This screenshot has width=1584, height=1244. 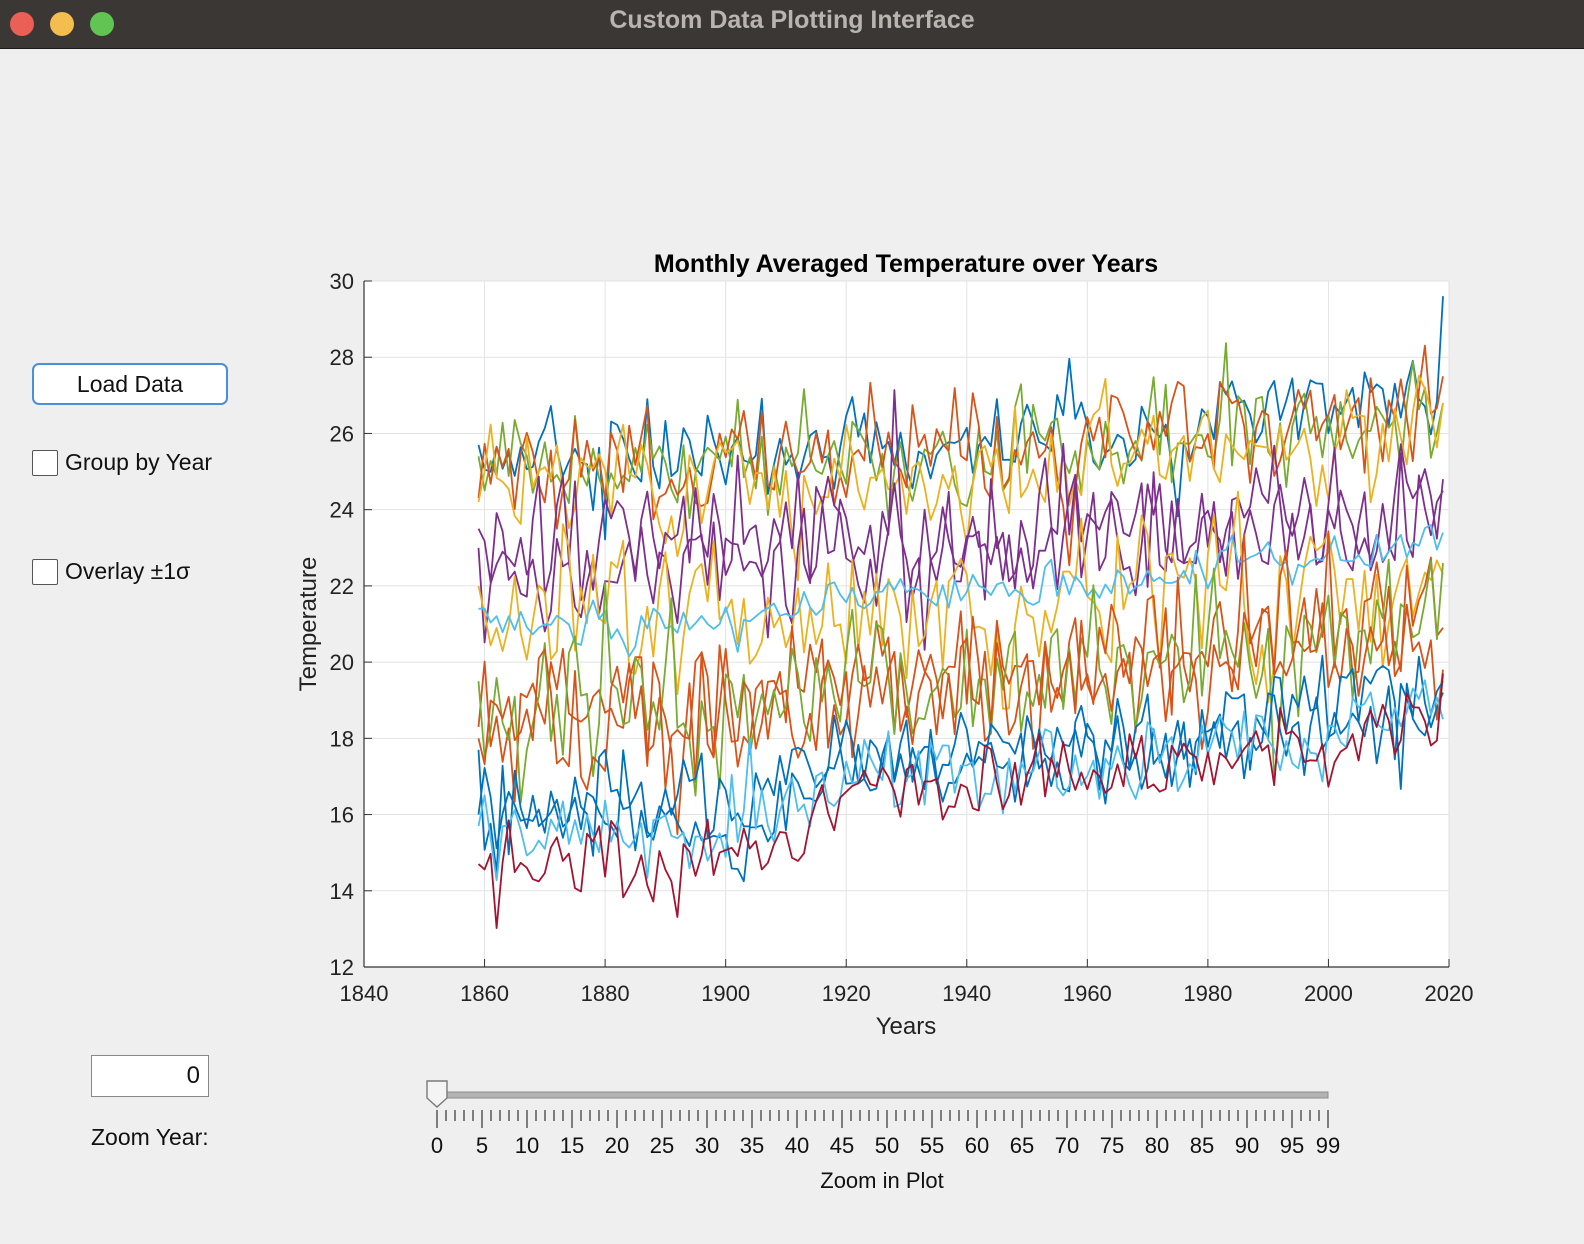 I want to click on overlay-sigma-label: Overlay ±1σ, so click(x=128, y=571).